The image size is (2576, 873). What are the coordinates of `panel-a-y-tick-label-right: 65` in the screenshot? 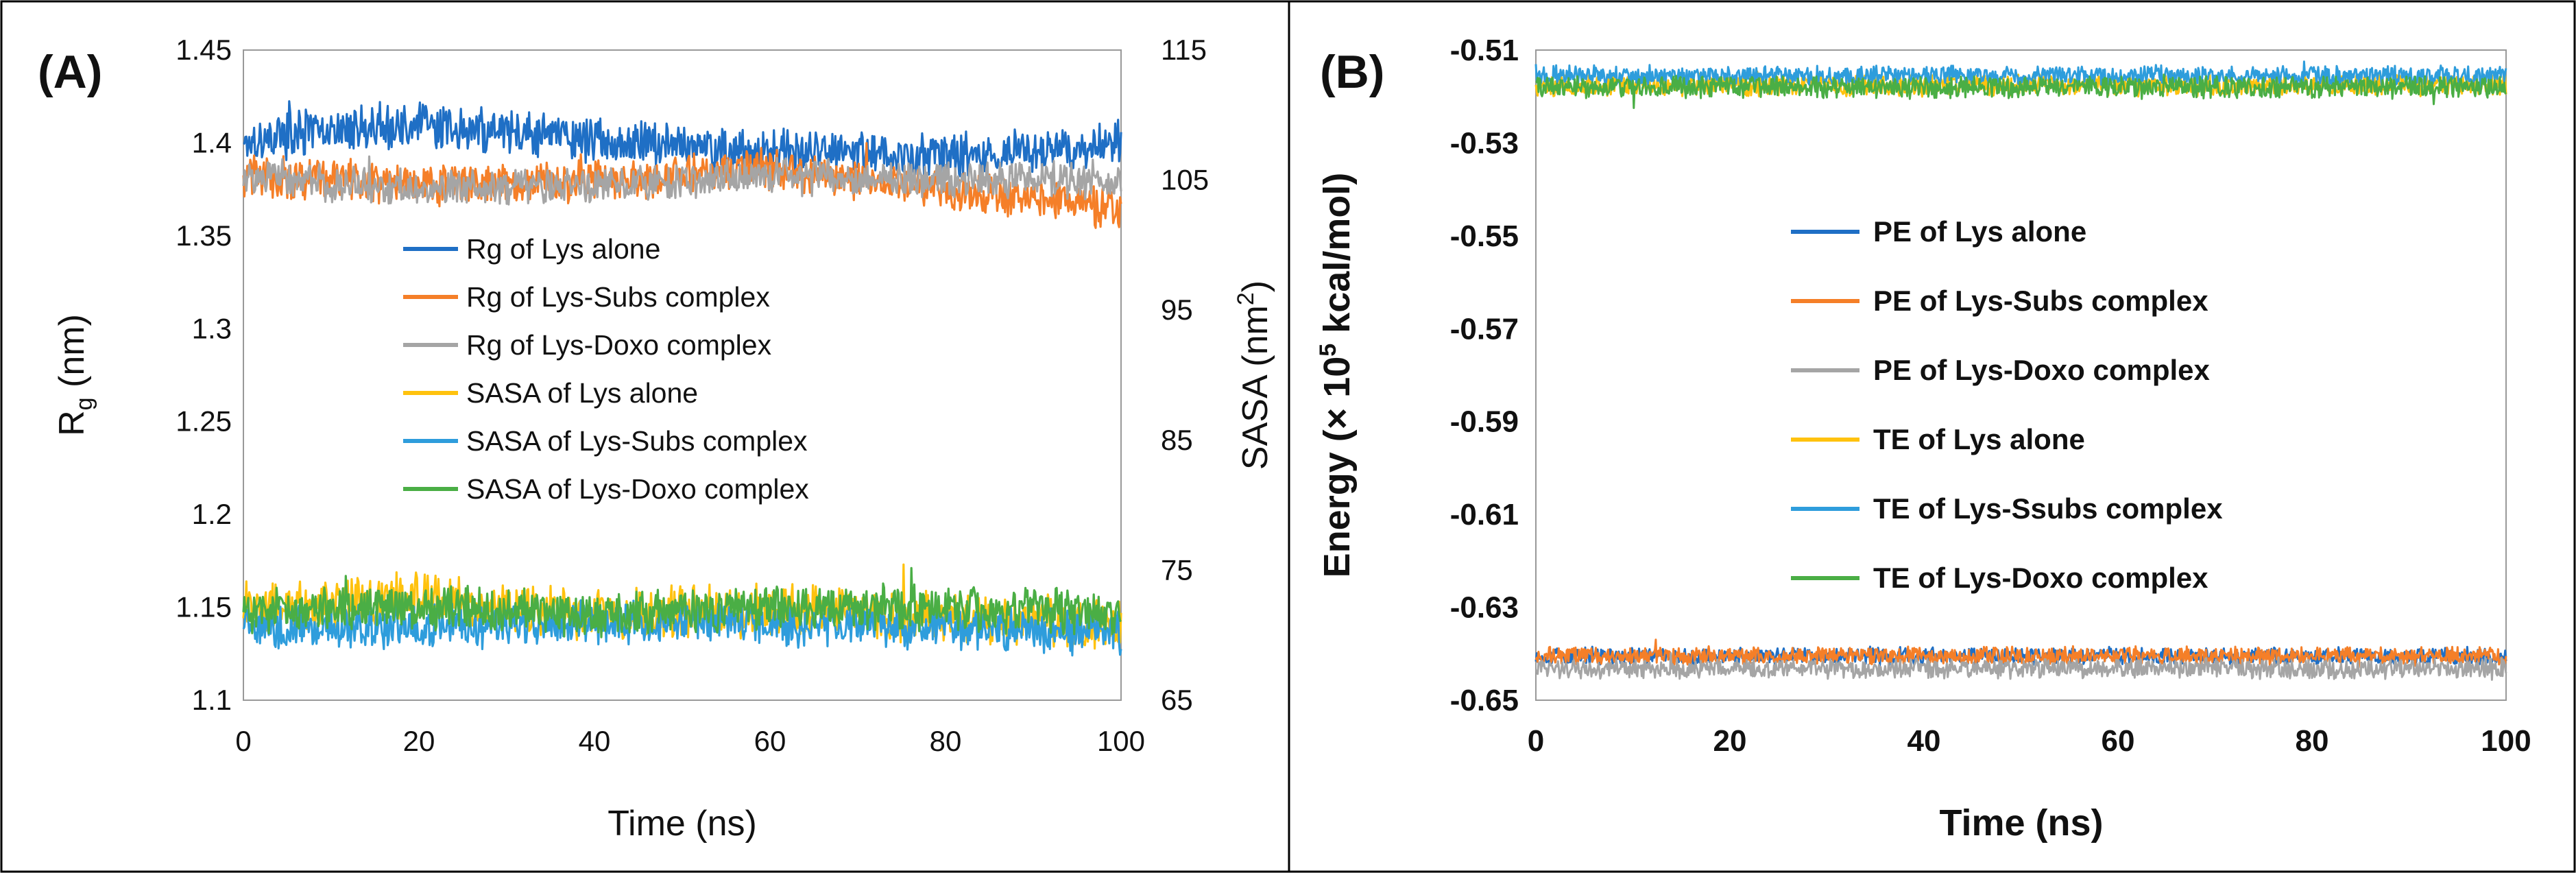 It's located at (1177, 700).